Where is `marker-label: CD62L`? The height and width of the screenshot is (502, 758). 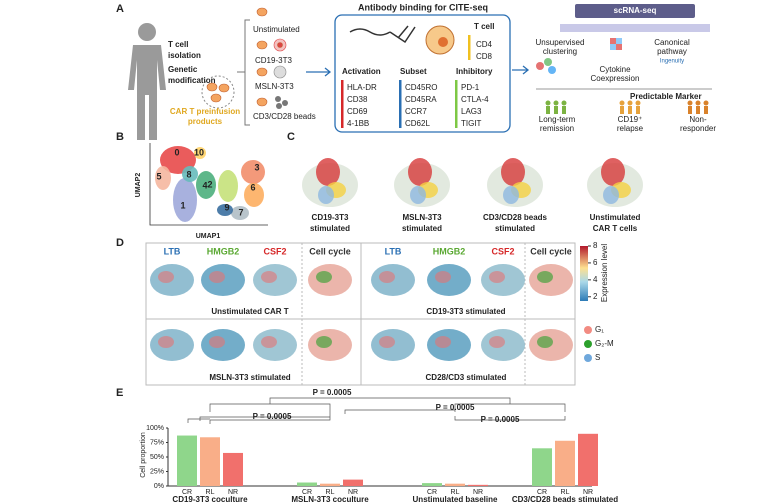 marker-label: CD62L is located at coordinates (417, 123).